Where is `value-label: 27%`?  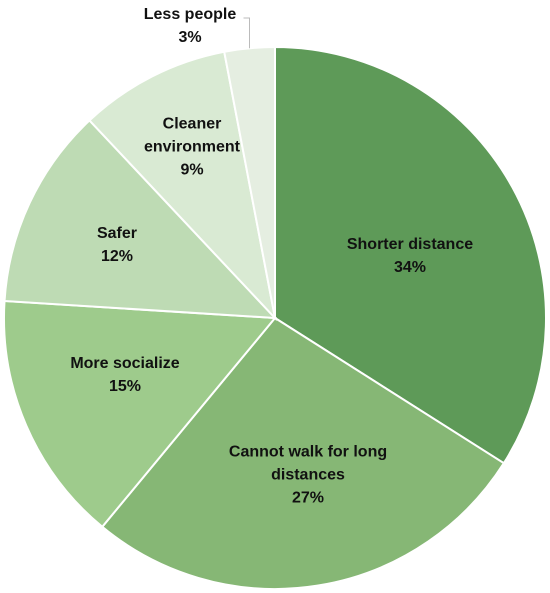
value-label: 27% is located at coordinates (308, 498).